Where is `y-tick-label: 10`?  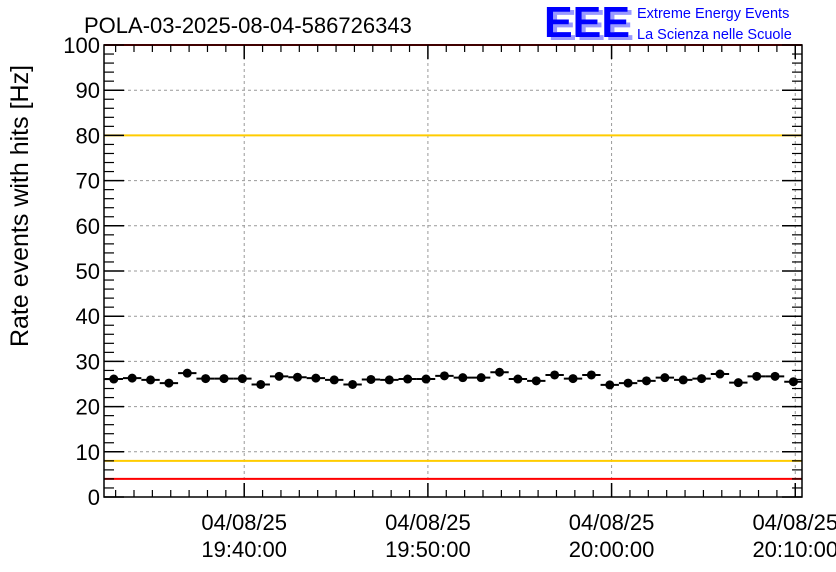 y-tick-label: 10 is located at coordinates (88, 452).